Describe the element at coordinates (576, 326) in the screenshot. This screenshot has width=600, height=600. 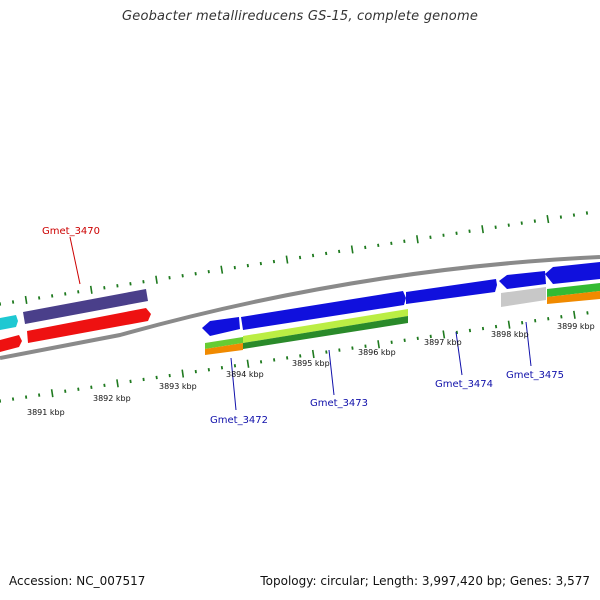
I see `kbp-label: 3899 kbp` at that location.